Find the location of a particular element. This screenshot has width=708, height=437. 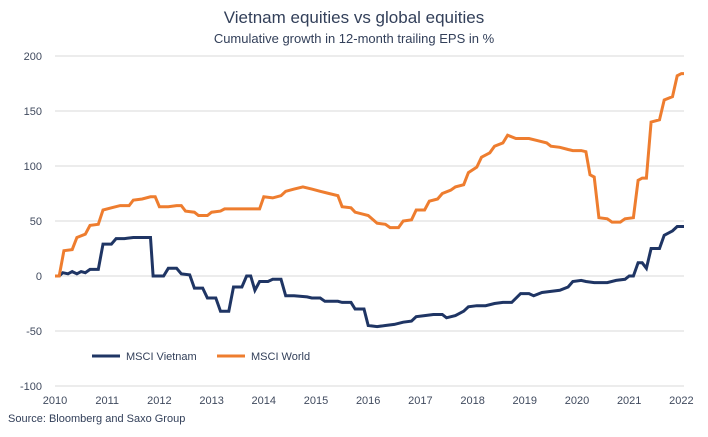

x-tick-label: 2016 is located at coordinates (368, 401).